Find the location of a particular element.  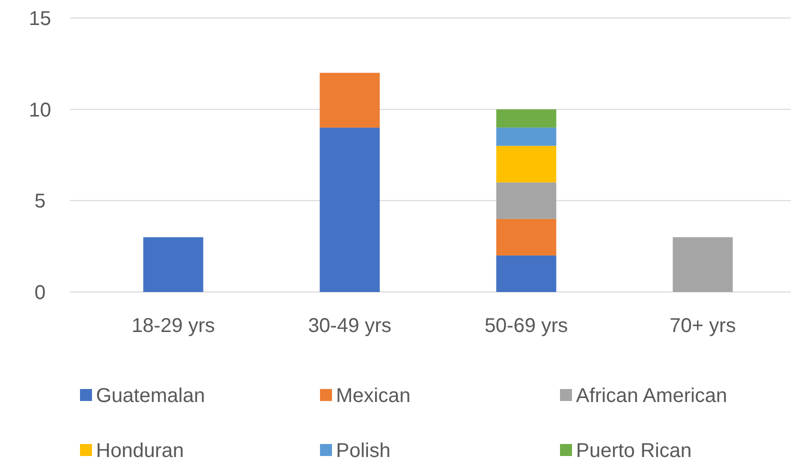

x-tick-label: 18-29 yrs is located at coordinates (173, 326).